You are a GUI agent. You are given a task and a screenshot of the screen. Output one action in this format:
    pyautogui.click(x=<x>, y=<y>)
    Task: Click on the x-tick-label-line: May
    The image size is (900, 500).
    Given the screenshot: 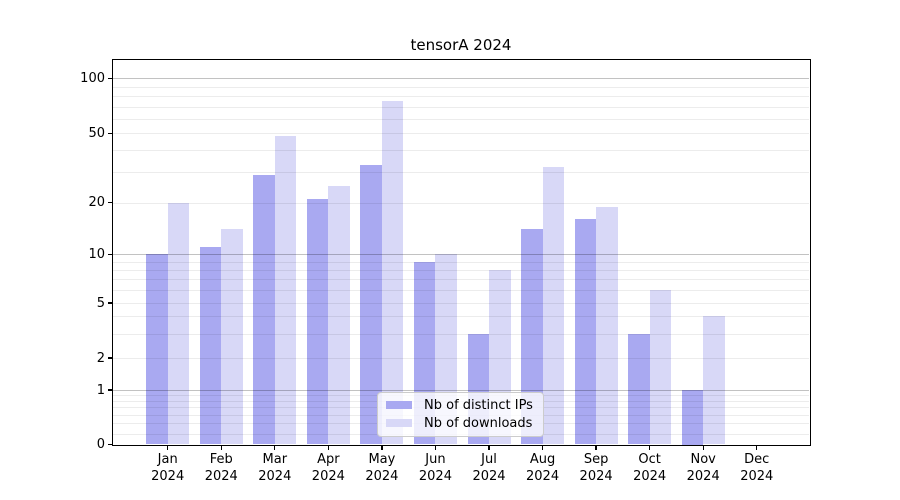 What is the action you would take?
    pyautogui.click(x=382, y=459)
    